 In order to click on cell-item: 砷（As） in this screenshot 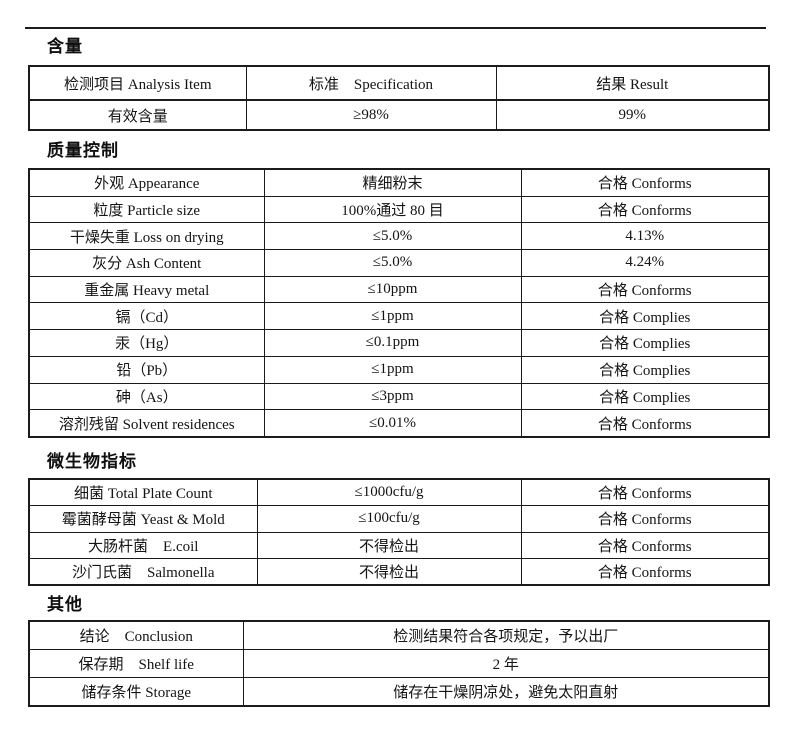, I will do `click(146, 396)`.